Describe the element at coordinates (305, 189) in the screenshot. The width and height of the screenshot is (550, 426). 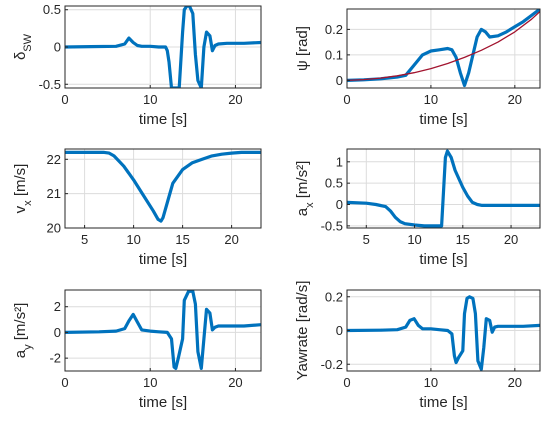
I see `y-axis-label: ax [m/s²]` at that location.